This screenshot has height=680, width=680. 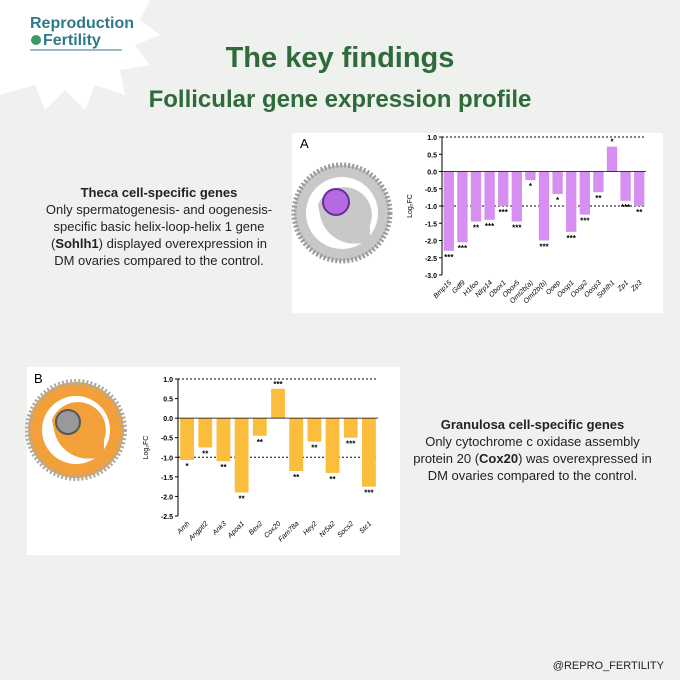 What do you see at coordinates (431, 276) in the screenshot?
I see `y-tick-label: -3.0` at bounding box center [431, 276].